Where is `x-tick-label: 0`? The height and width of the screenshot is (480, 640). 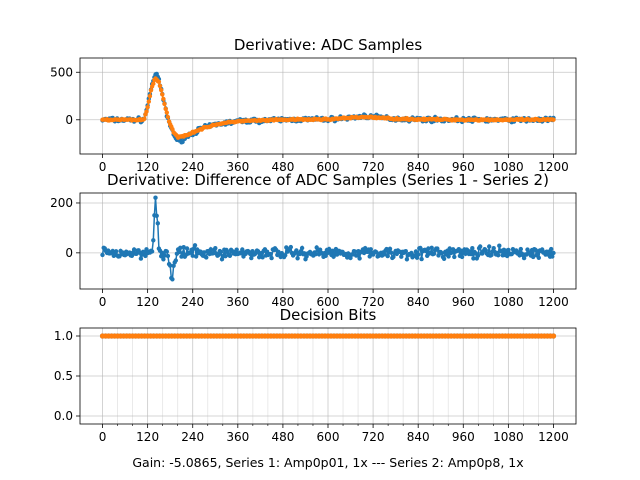
x-tick-label: 0 is located at coordinates (103, 302).